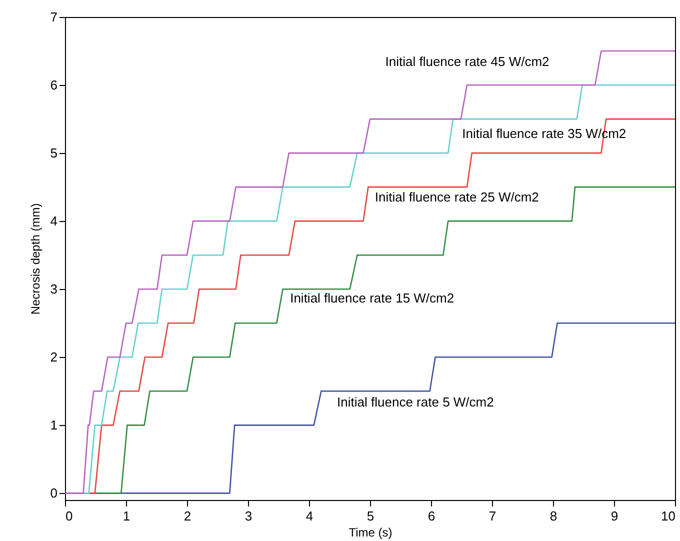 The height and width of the screenshot is (541, 680). Describe the element at coordinates (492, 516) in the screenshot. I see `x-tick-label: 7` at that location.